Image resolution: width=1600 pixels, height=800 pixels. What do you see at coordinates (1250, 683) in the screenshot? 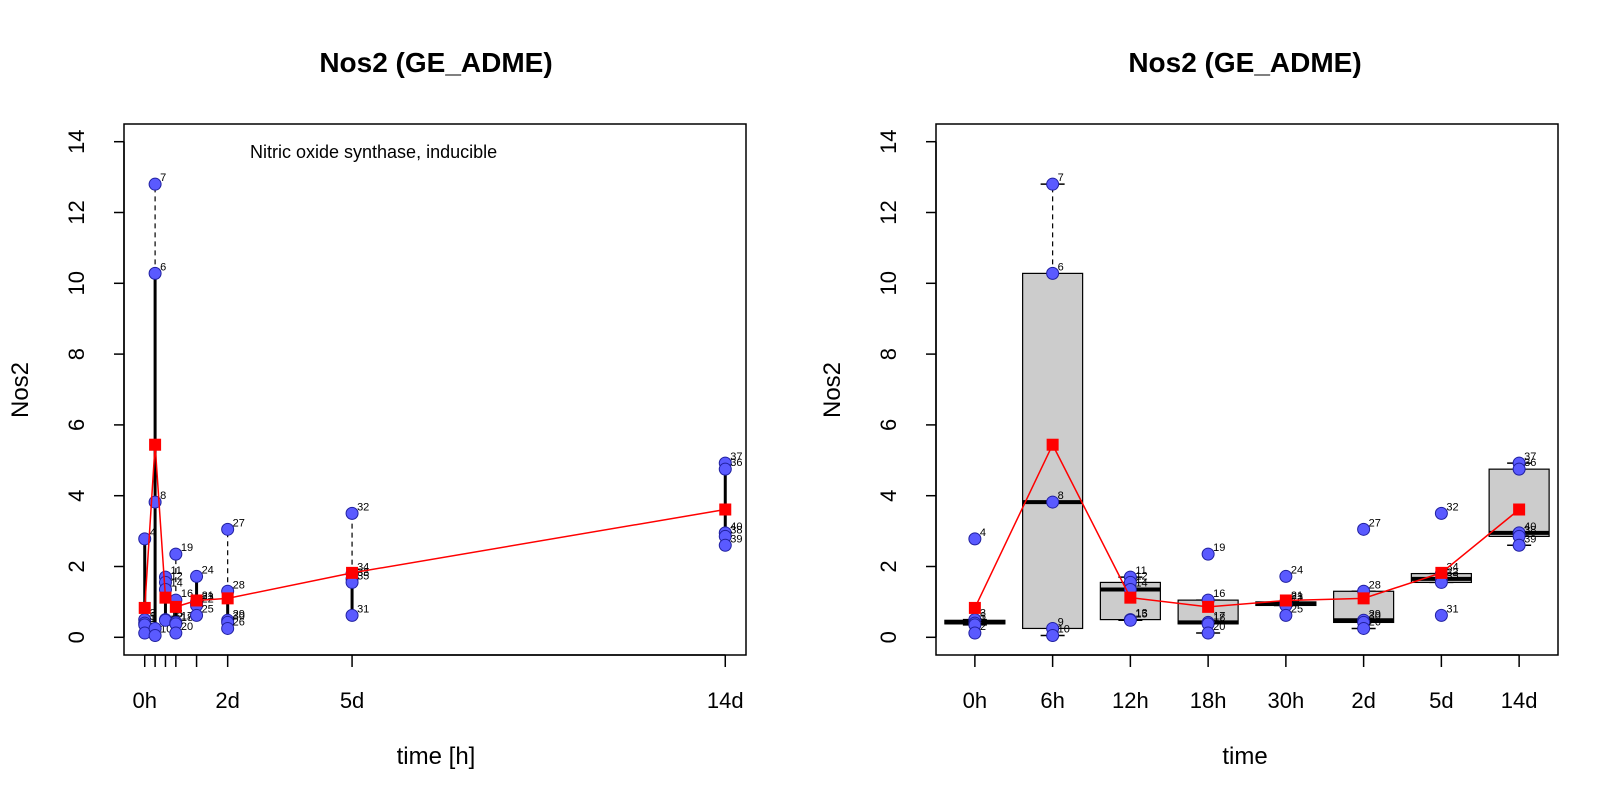
I see `x-axis: 0h 6h 12h 18h 30h 2d 5d 14d` at bounding box center [1250, 683].